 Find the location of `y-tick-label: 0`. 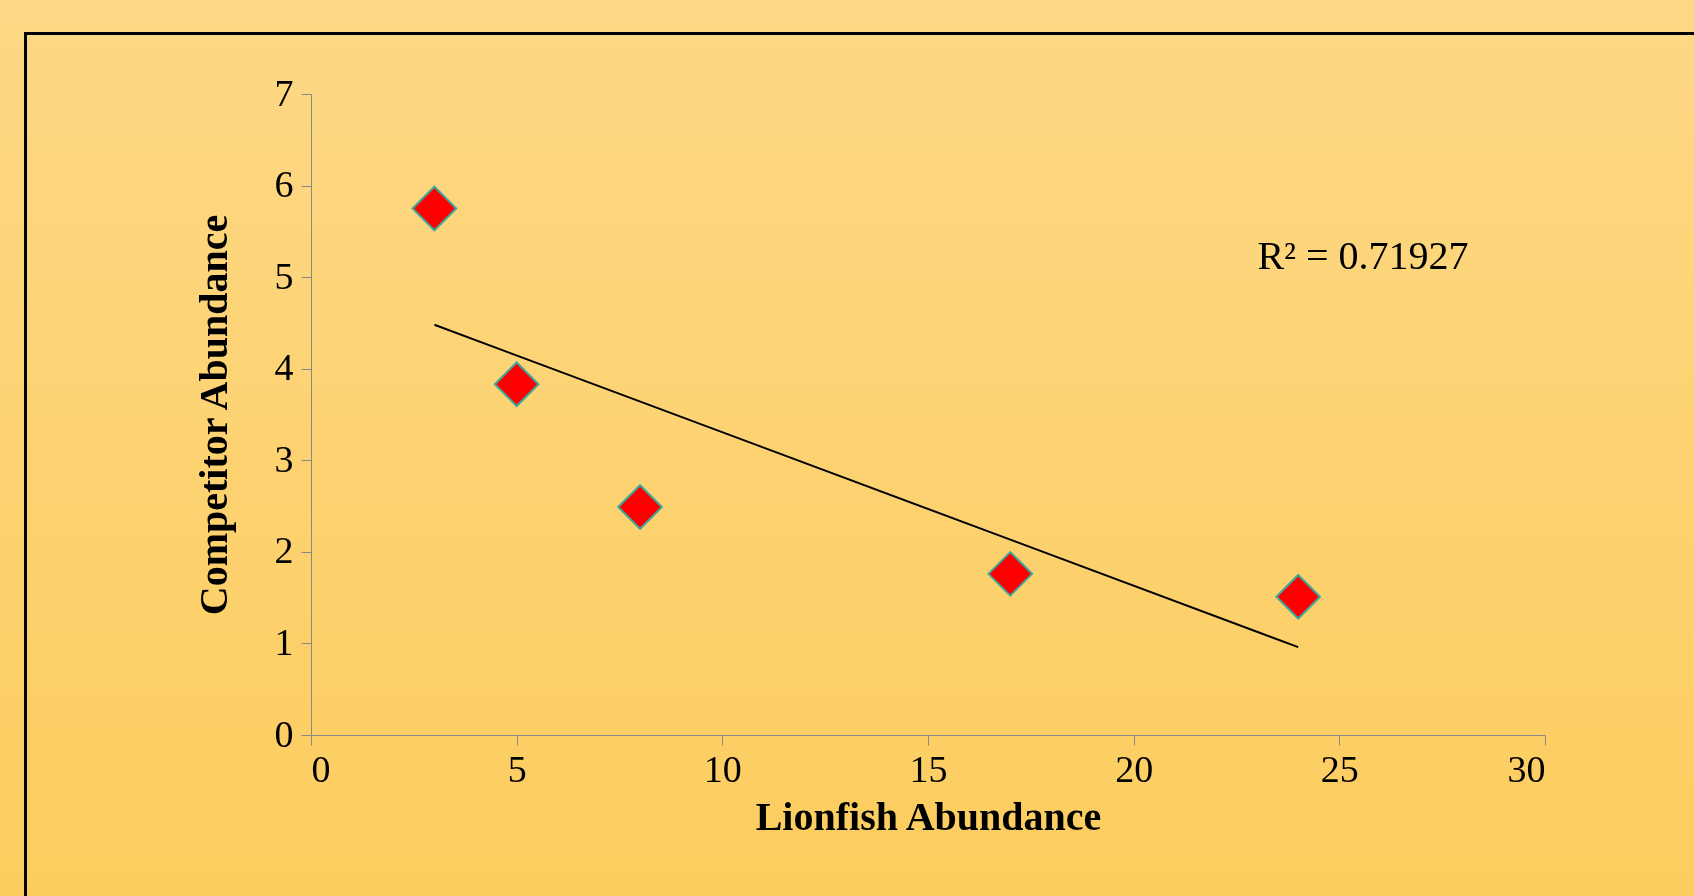

y-tick-label: 0 is located at coordinates (284, 733).